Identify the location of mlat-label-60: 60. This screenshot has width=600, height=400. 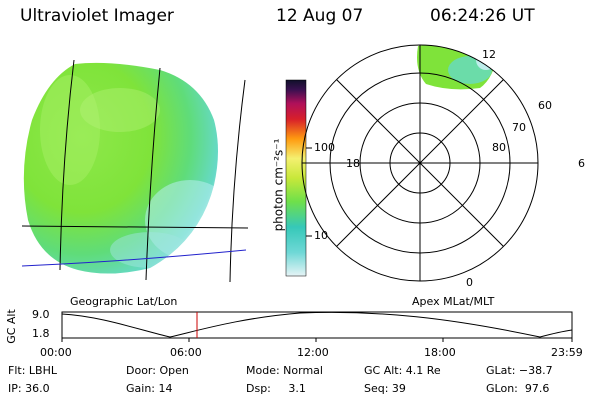
(545, 105).